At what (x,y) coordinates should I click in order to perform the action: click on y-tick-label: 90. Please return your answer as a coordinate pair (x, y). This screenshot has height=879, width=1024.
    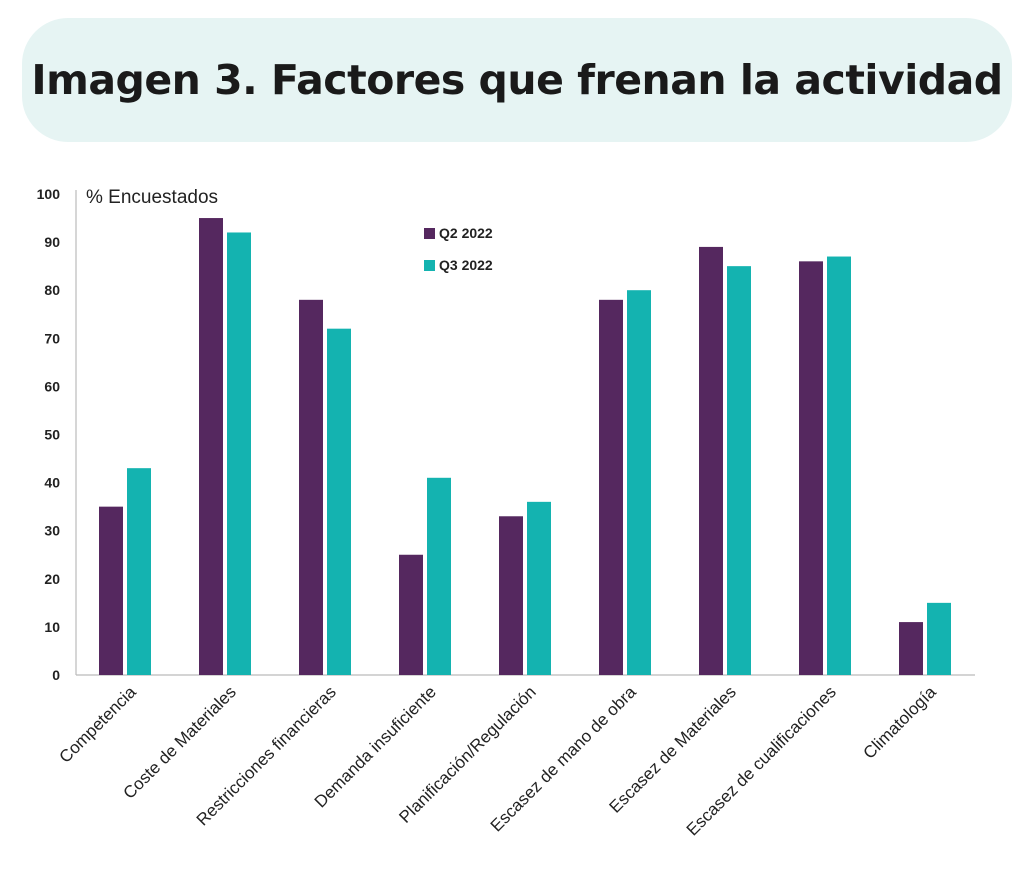
    Looking at the image, I should click on (52, 242).